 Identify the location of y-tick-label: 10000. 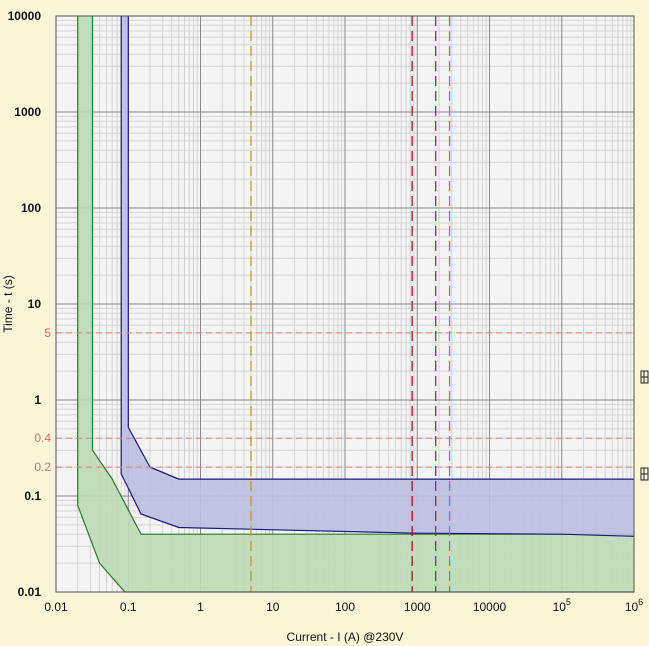
(25, 16).